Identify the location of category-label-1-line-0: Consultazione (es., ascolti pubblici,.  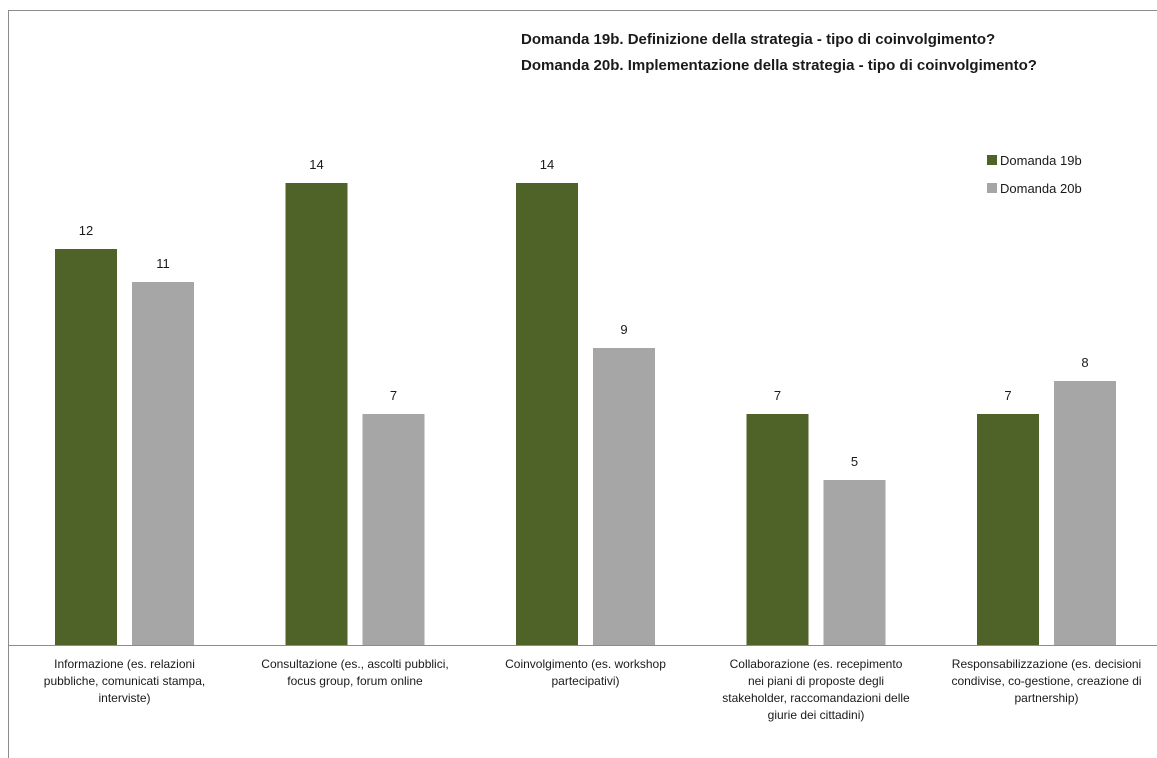
(354, 664).